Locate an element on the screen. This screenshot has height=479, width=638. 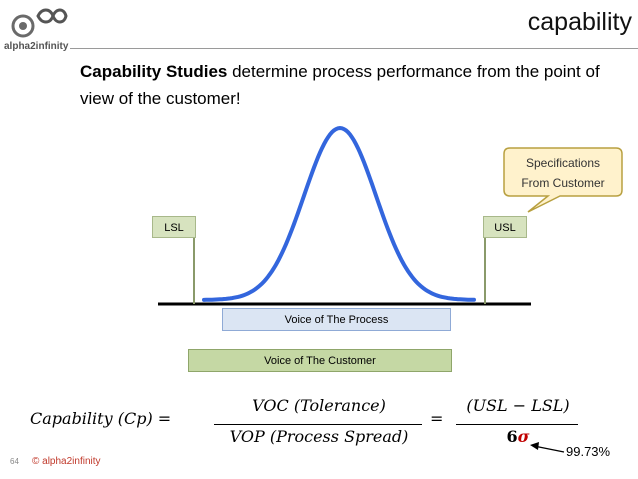
callout-line-2: From Customer is located at coordinates (563, 183).